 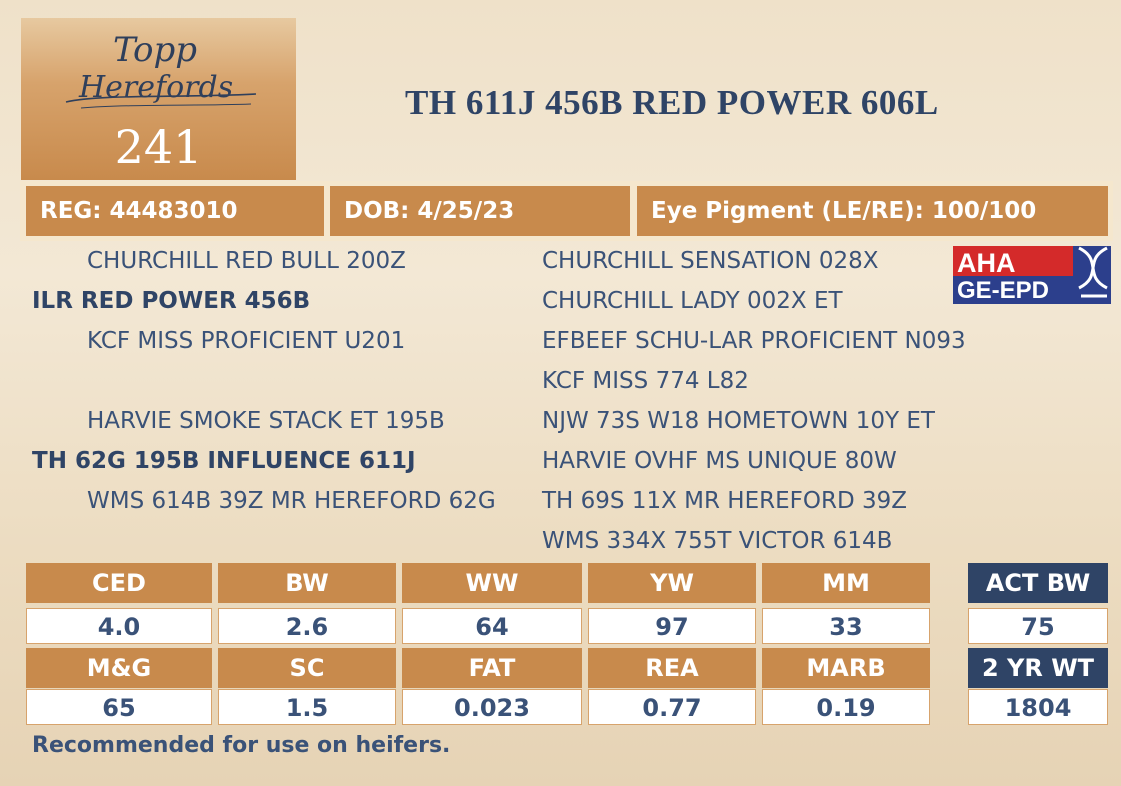 I want to click on logo-text-topp: Topp, so click(x=155, y=50).